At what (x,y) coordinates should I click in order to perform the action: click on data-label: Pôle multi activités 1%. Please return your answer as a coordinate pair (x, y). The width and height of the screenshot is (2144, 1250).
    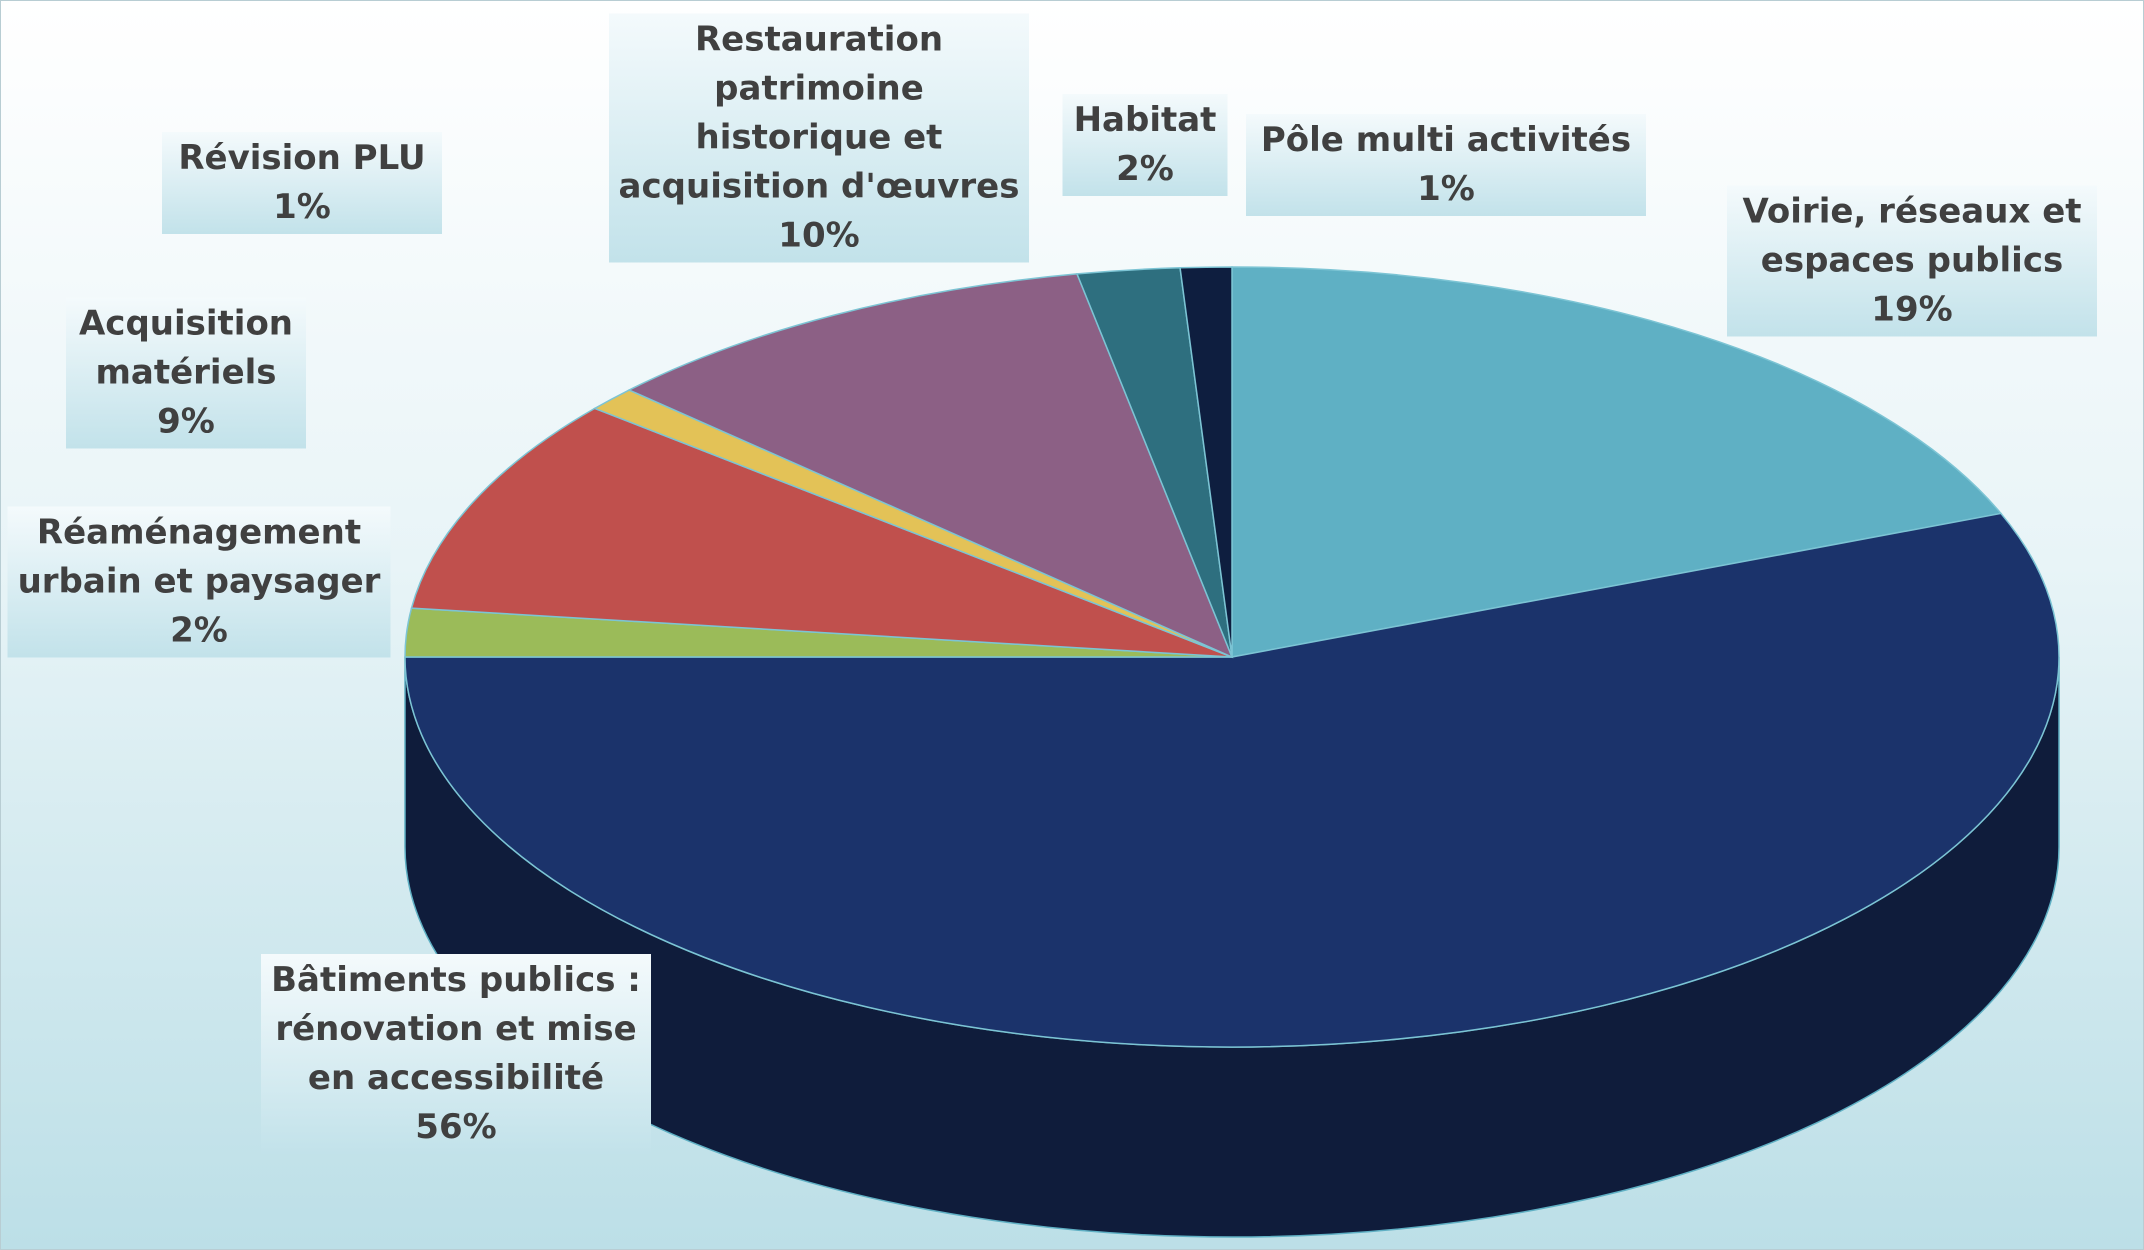
    Looking at the image, I should click on (1446, 165).